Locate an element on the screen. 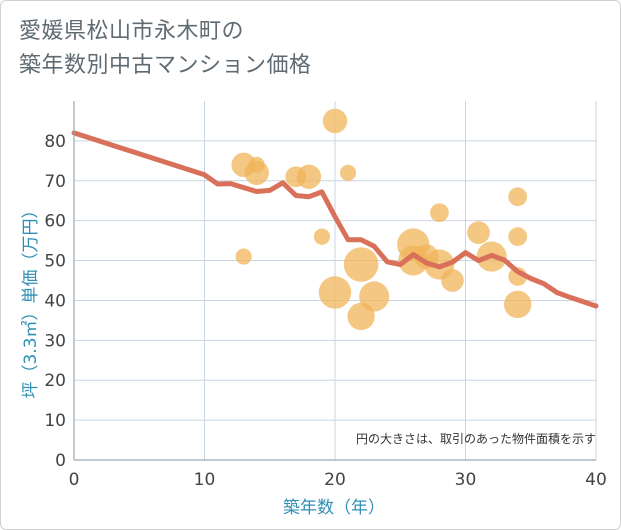  x-axis-title: 築年数（年） is located at coordinates (334, 508).